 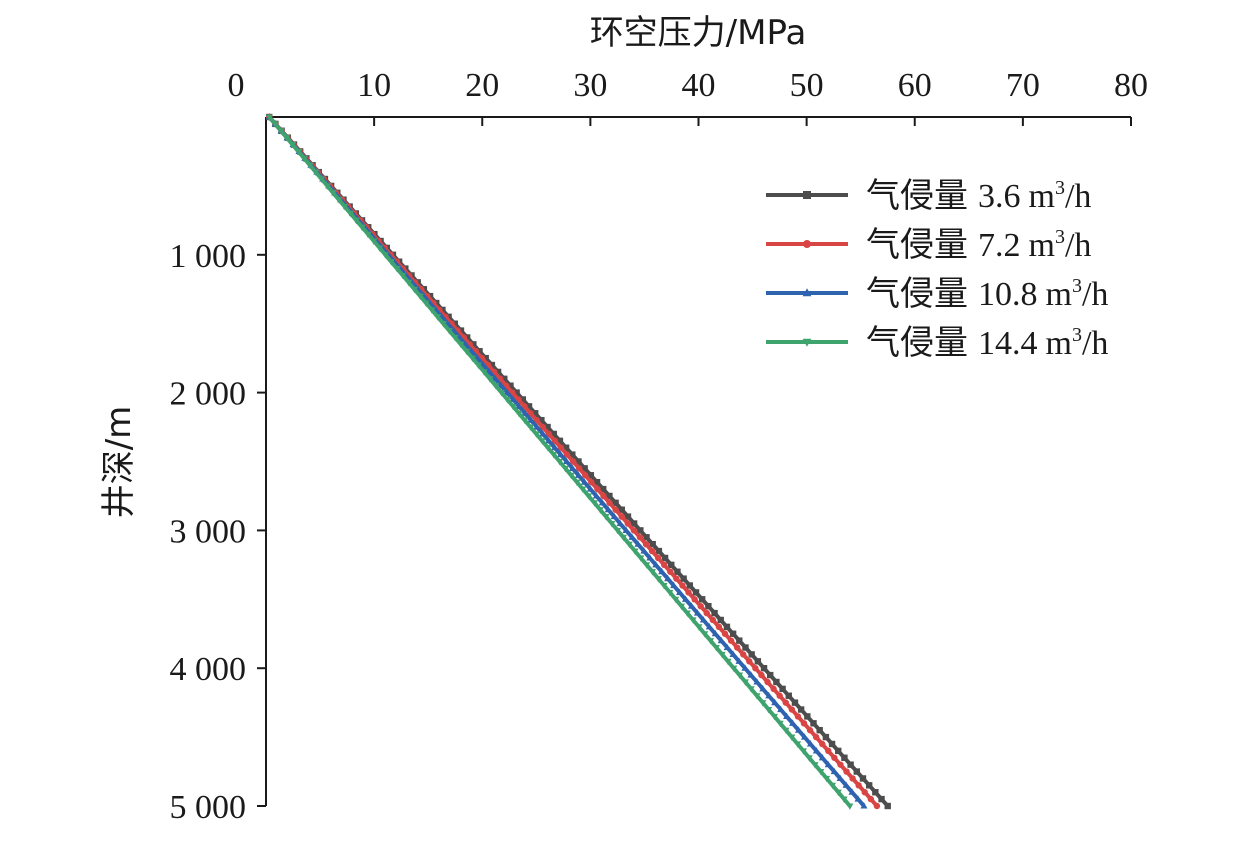 I want to click on legend-unit-tail: /h, so click(x=1078, y=196).